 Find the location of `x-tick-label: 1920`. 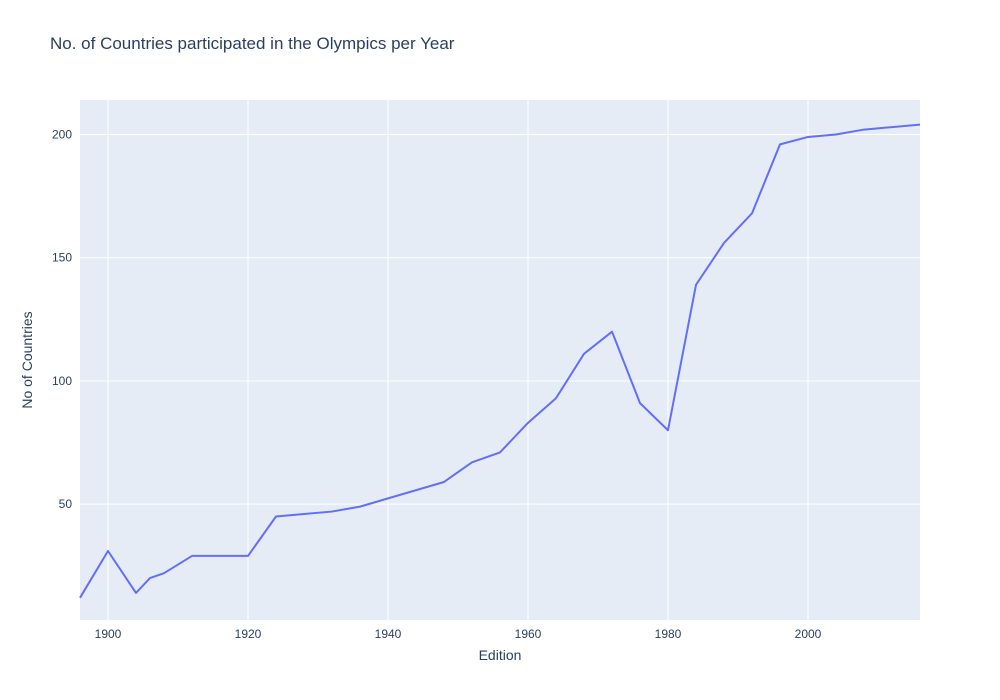

x-tick-label: 1920 is located at coordinates (248, 634).